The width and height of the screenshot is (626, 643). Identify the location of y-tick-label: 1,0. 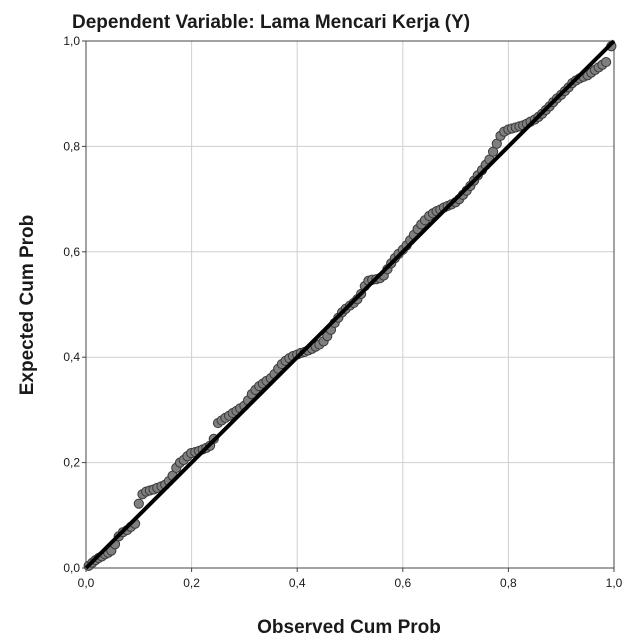
(71, 41).